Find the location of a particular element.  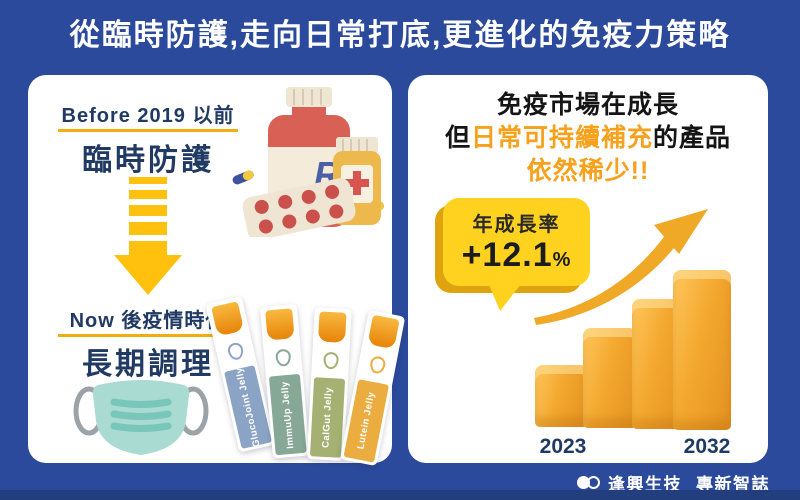

headline-line1: 免疫市場在成長 is located at coordinates (587, 105).